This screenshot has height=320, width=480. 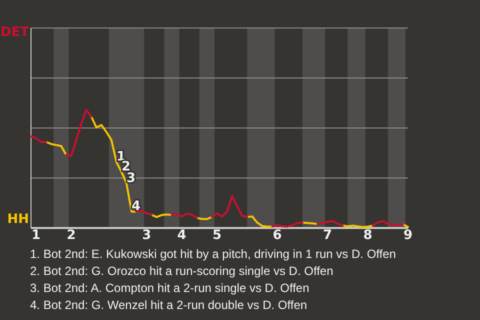 What do you see at coordinates (408, 236) in the screenshot?
I see `x-tick-label: 9` at bounding box center [408, 236].